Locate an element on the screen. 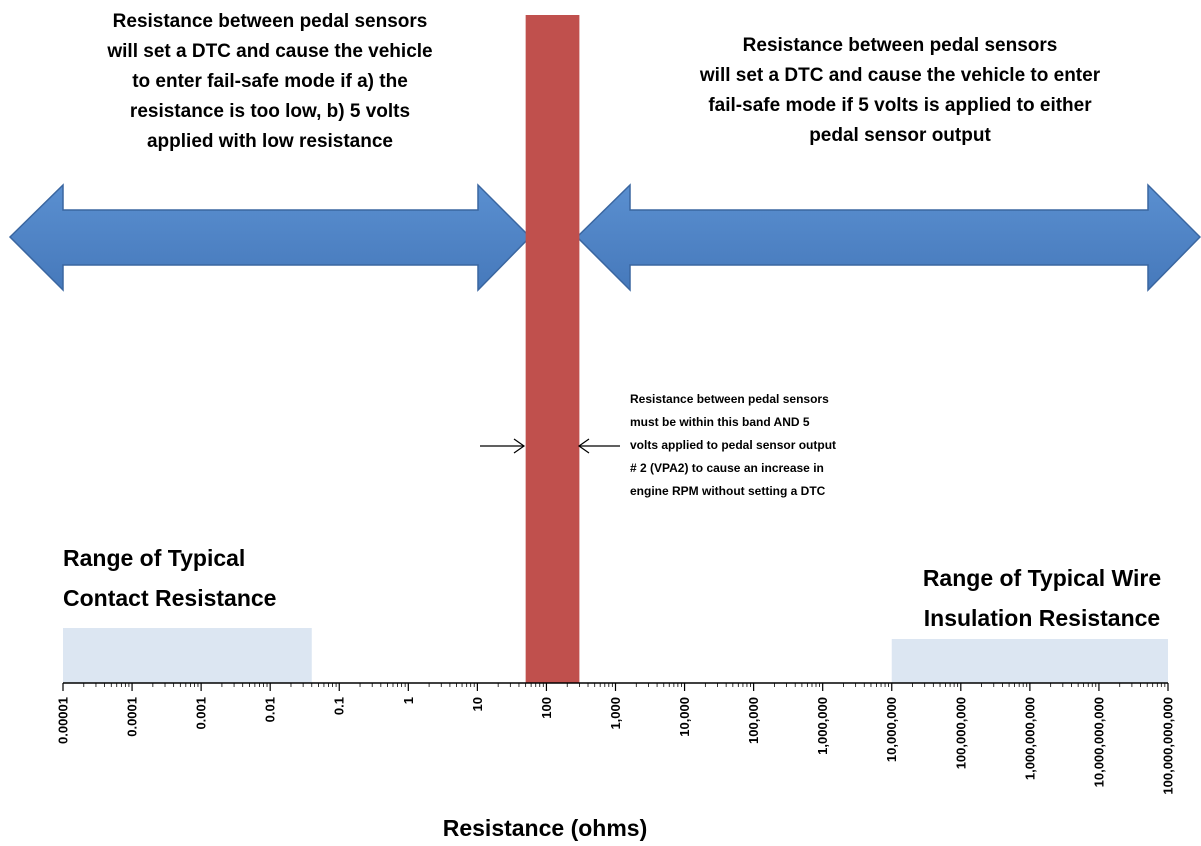 This screenshot has width=1201, height=846. x-tick-label: 10,000 is located at coordinates (684, 717).